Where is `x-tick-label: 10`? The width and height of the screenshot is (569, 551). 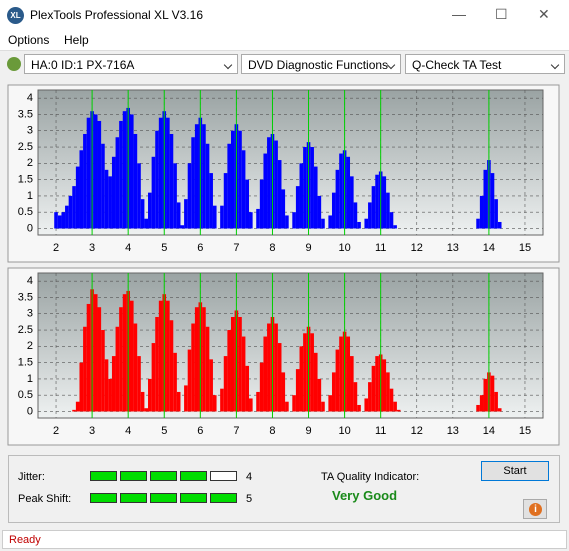 x-tick-label: 10 is located at coordinates (344, 248).